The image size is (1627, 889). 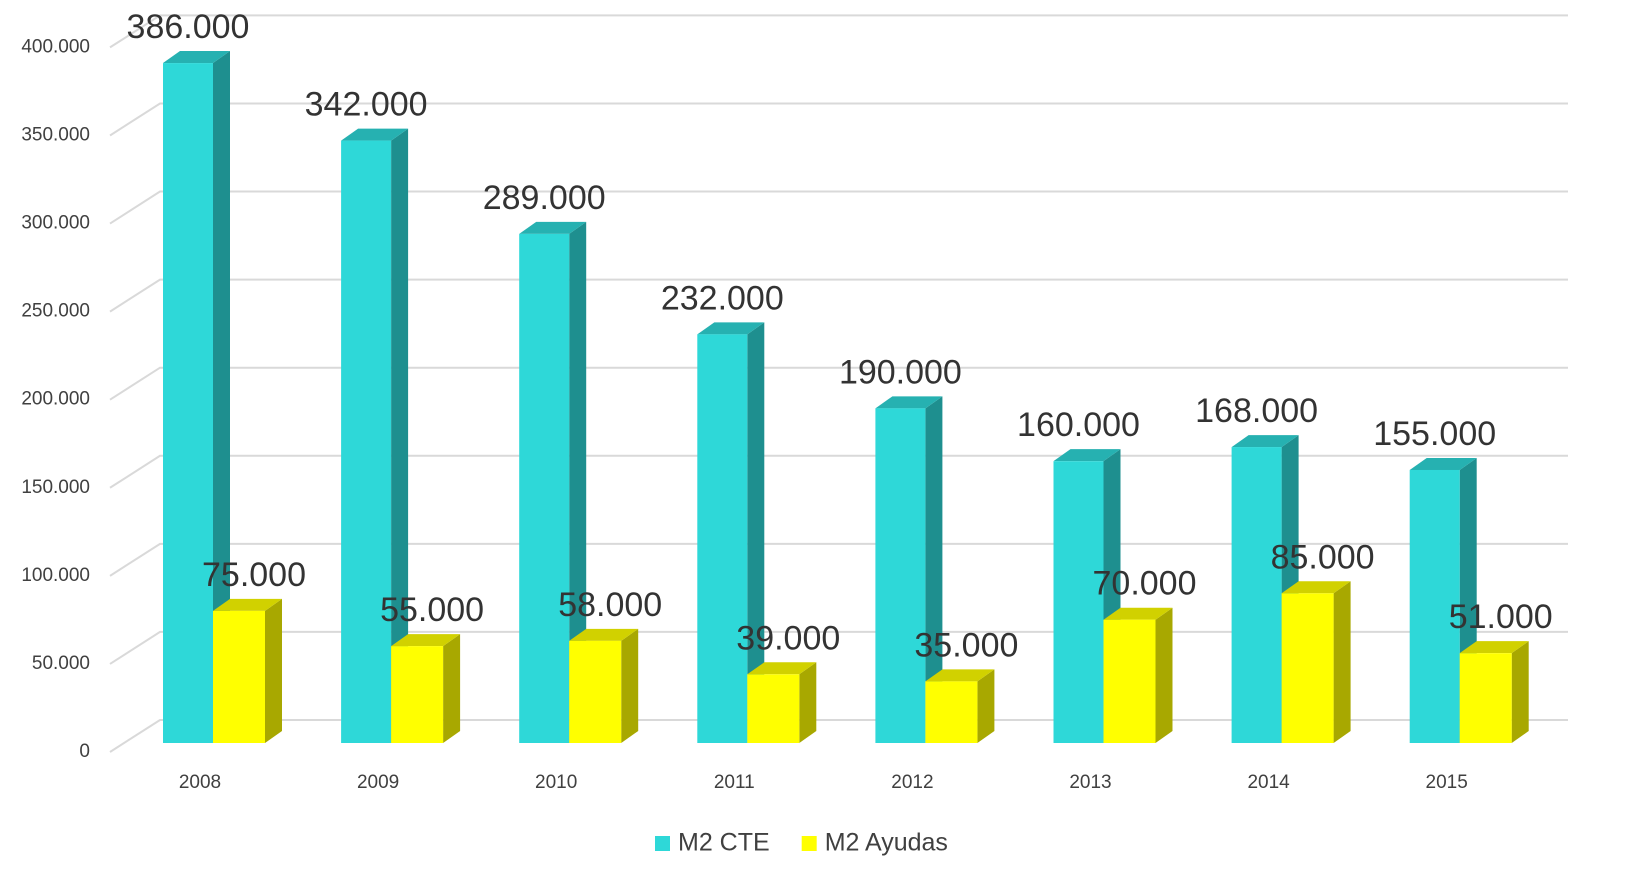 I want to click on legend-label: M2 Ayudas, so click(x=886, y=843).